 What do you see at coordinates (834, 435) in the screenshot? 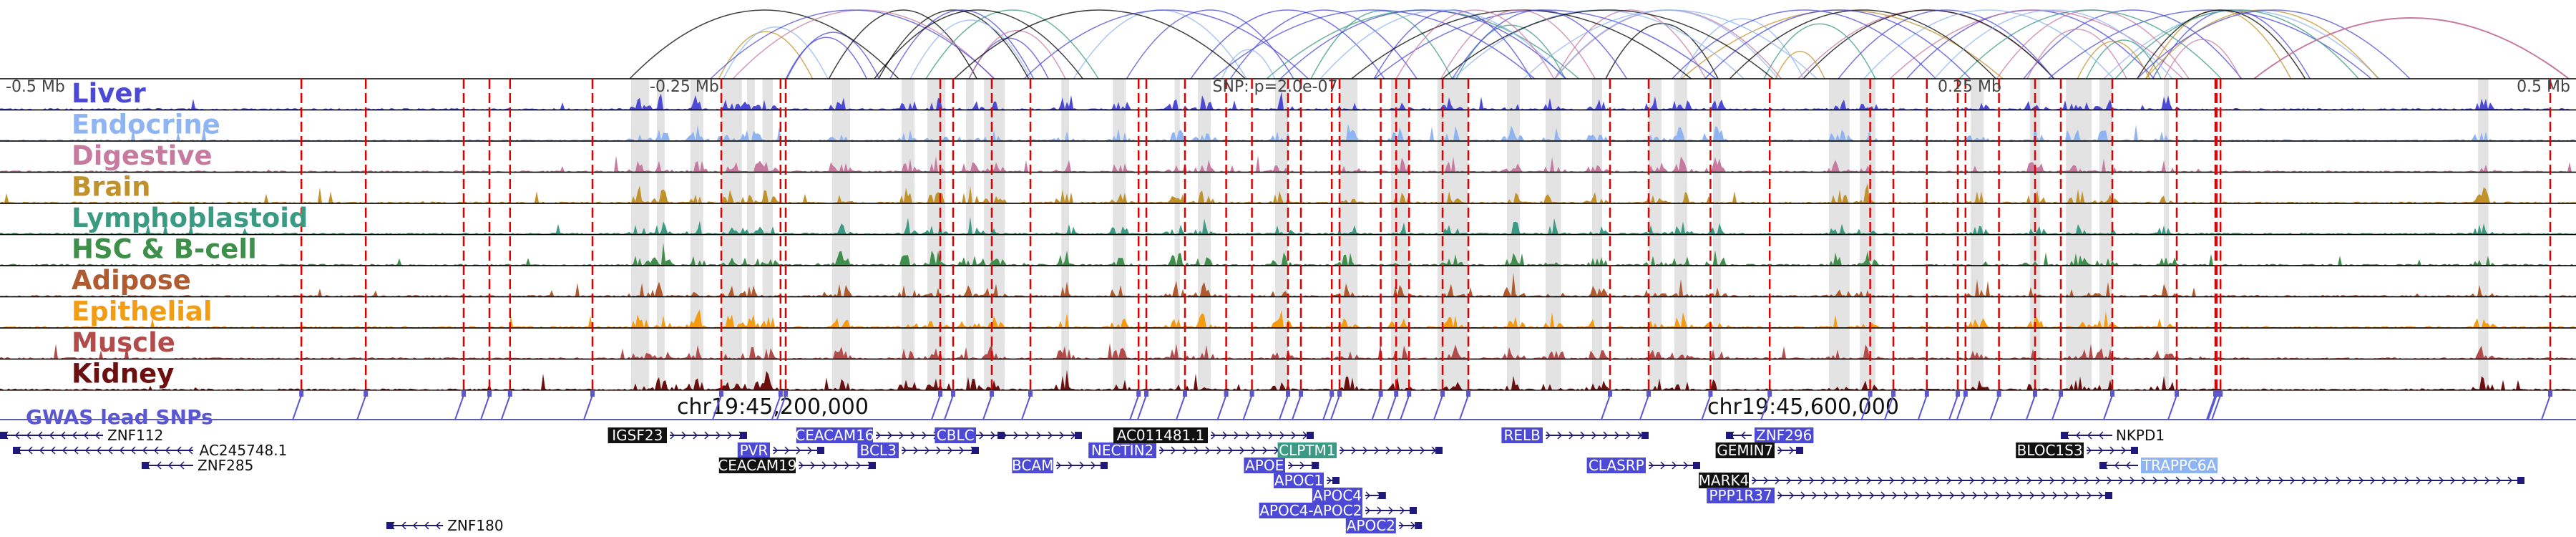
I see `gene-label: CEACAM16` at bounding box center [834, 435].